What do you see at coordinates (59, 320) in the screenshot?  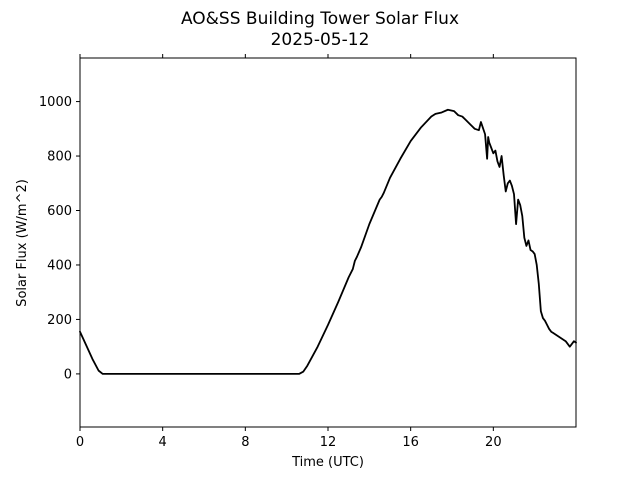 I see `y-tick-label: 200` at bounding box center [59, 320].